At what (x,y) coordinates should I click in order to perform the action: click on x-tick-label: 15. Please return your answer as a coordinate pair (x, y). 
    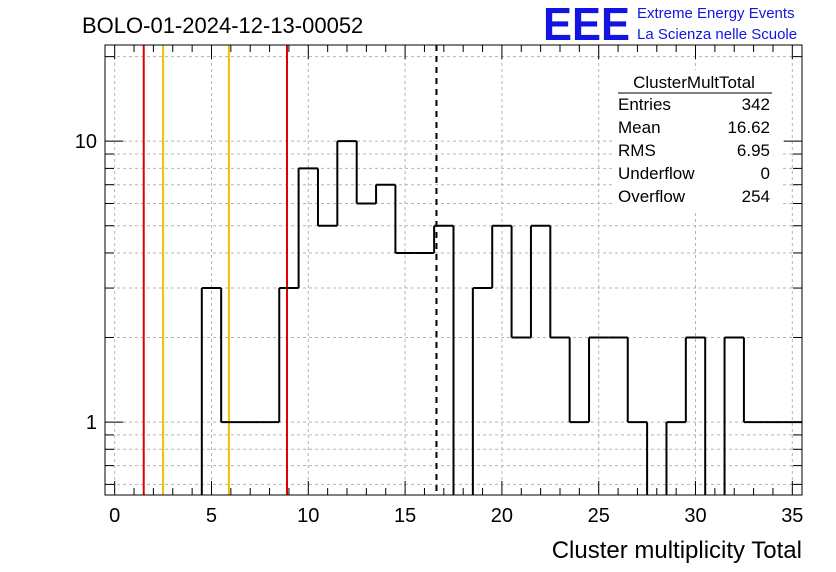
    Looking at the image, I should click on (405, 516).